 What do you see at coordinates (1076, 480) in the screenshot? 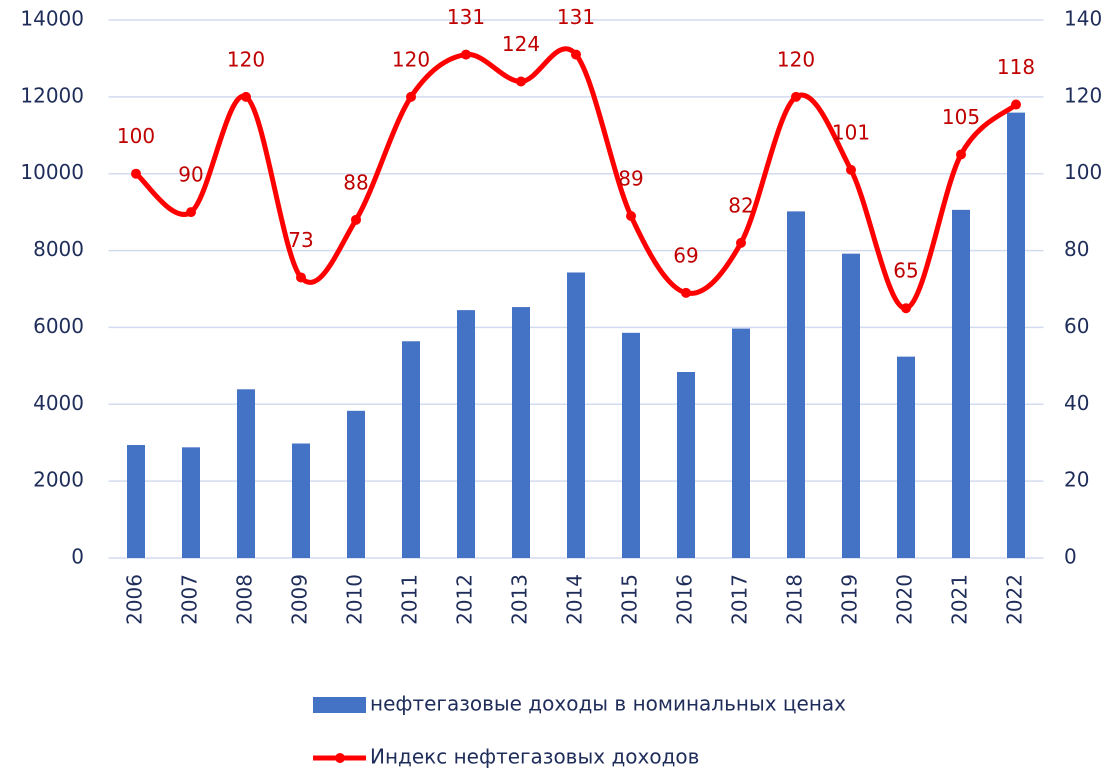
I see `y2-tick-label: 20` at bounding box center [1076, 480].